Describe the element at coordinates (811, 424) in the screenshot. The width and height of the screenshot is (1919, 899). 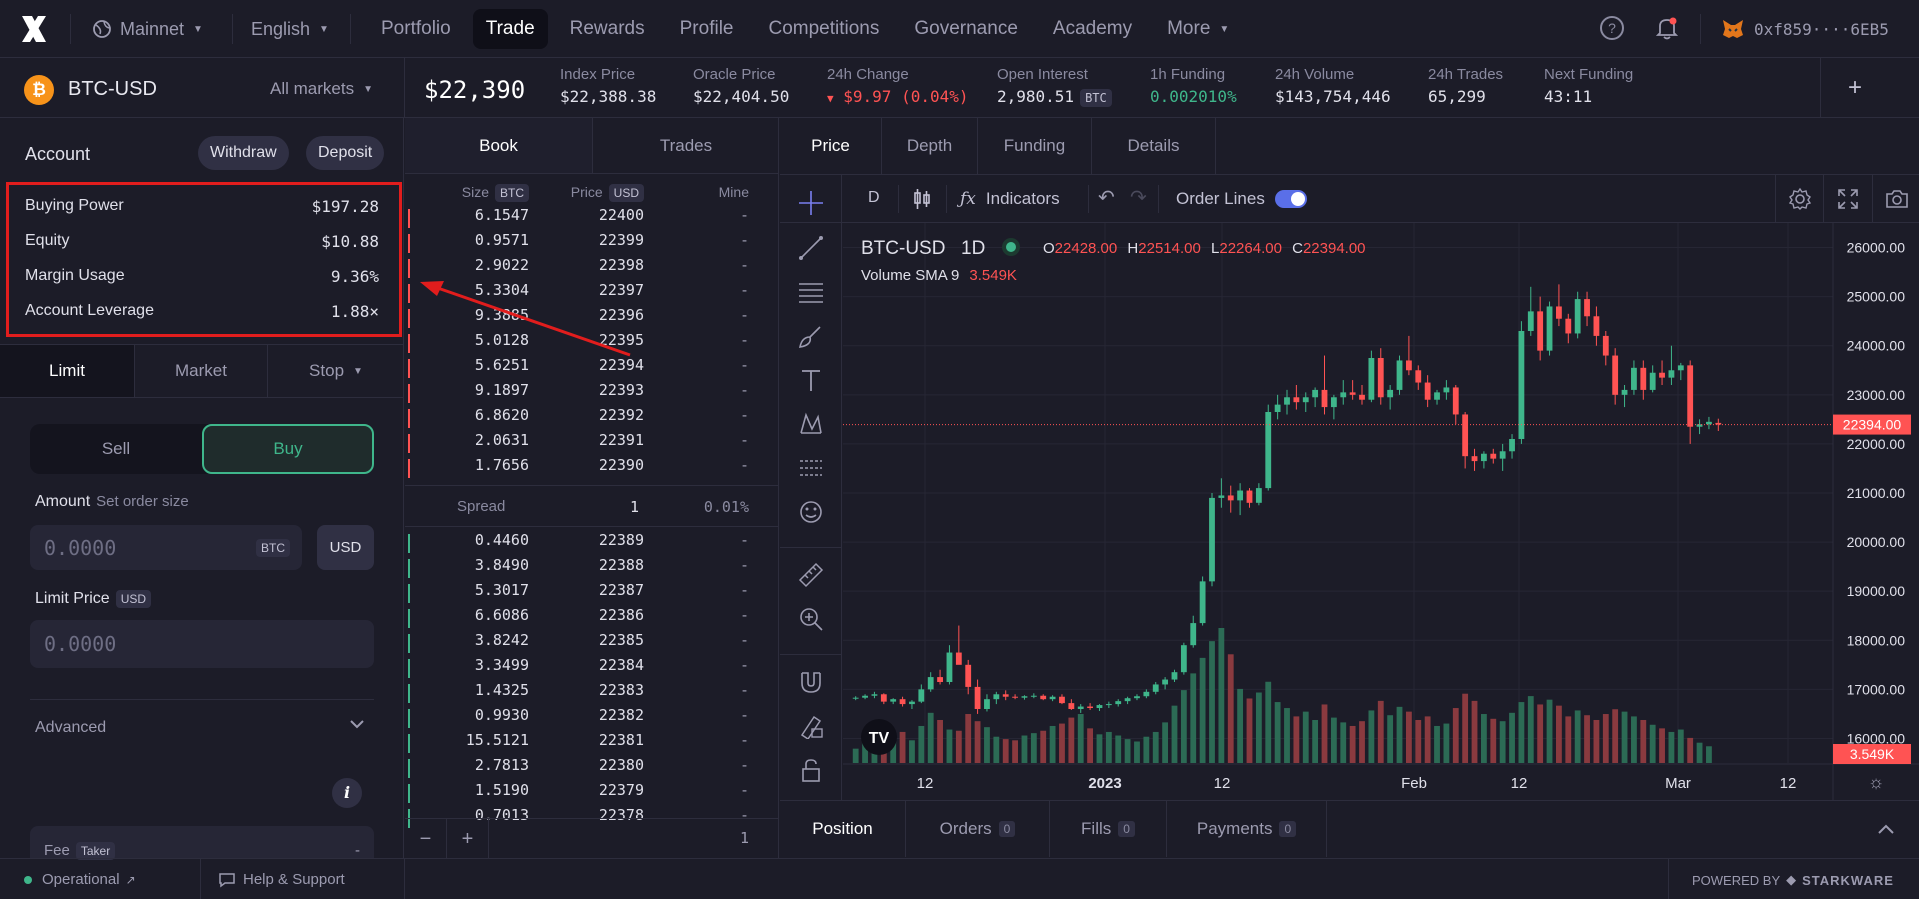
I see `pattern-icon` at that location.